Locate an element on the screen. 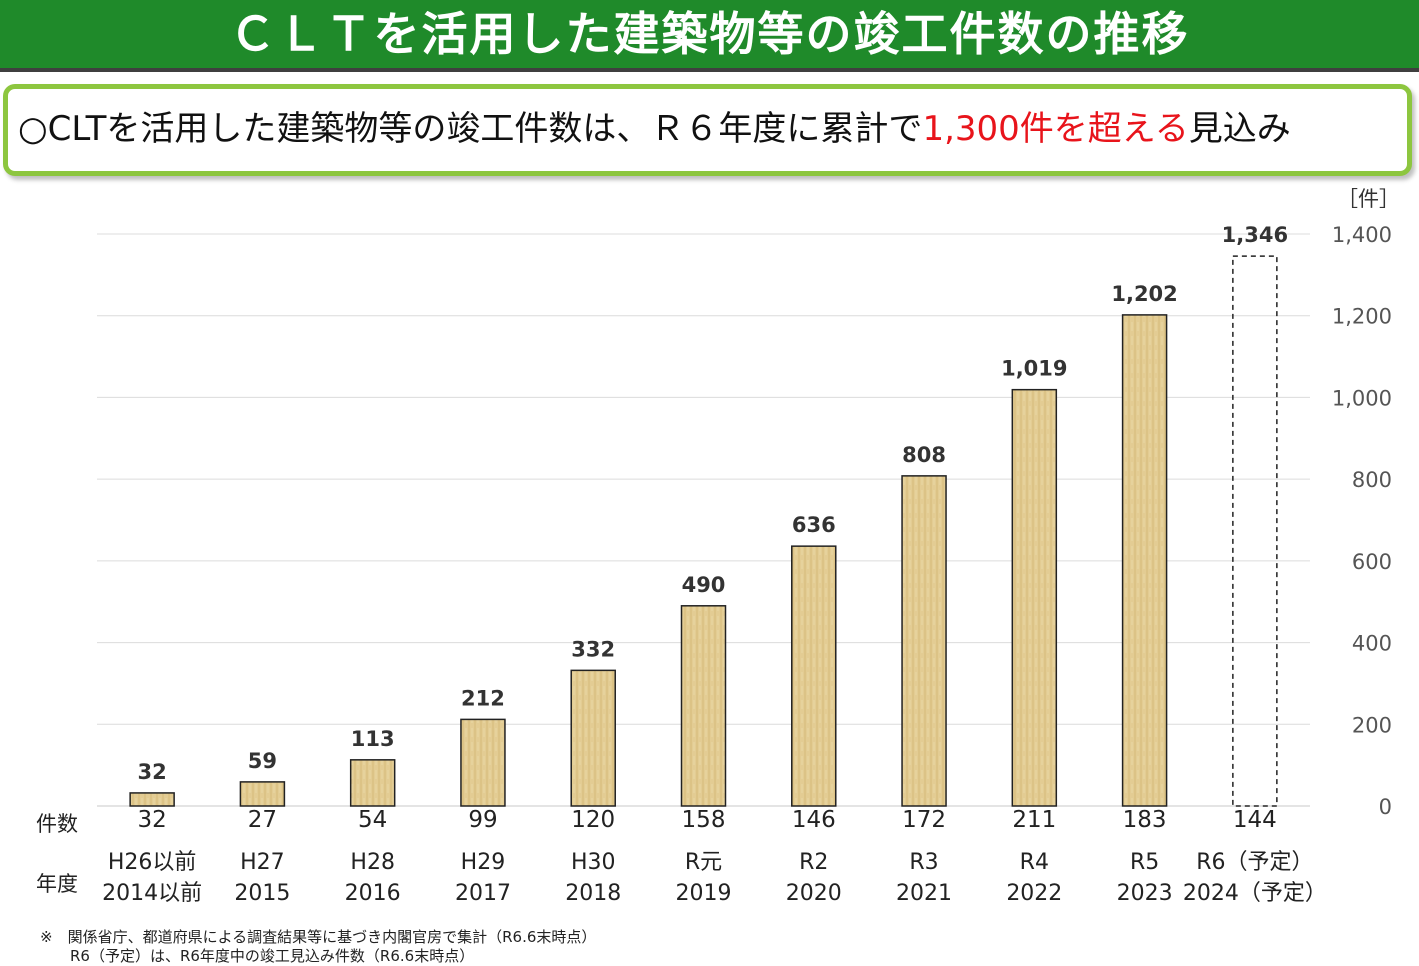  bar-value-label: 32 is located at coordinates (152, 772).